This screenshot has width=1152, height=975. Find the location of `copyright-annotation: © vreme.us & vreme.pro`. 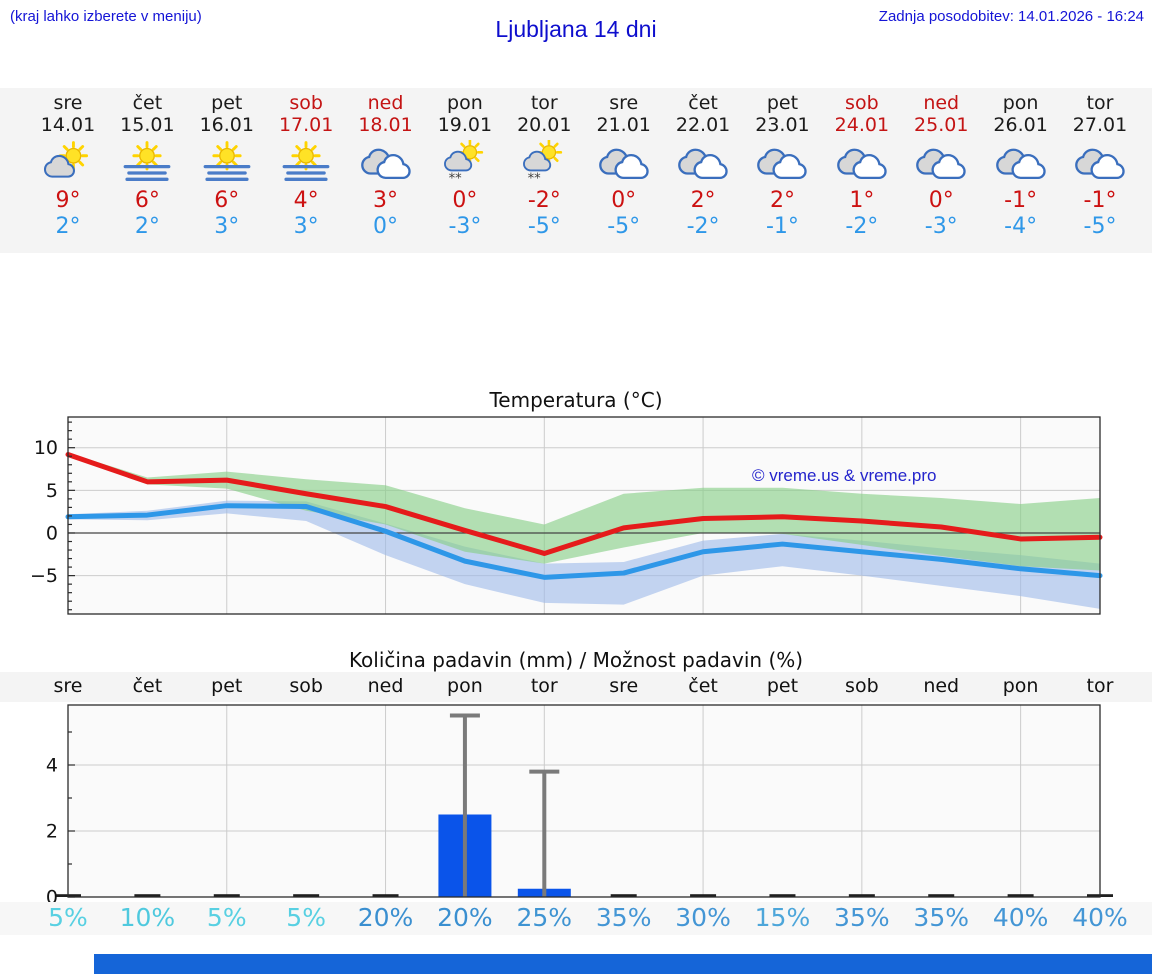

copyright-annotation: © vreme.us & vreme.pro is located at coordinates (844, 475).